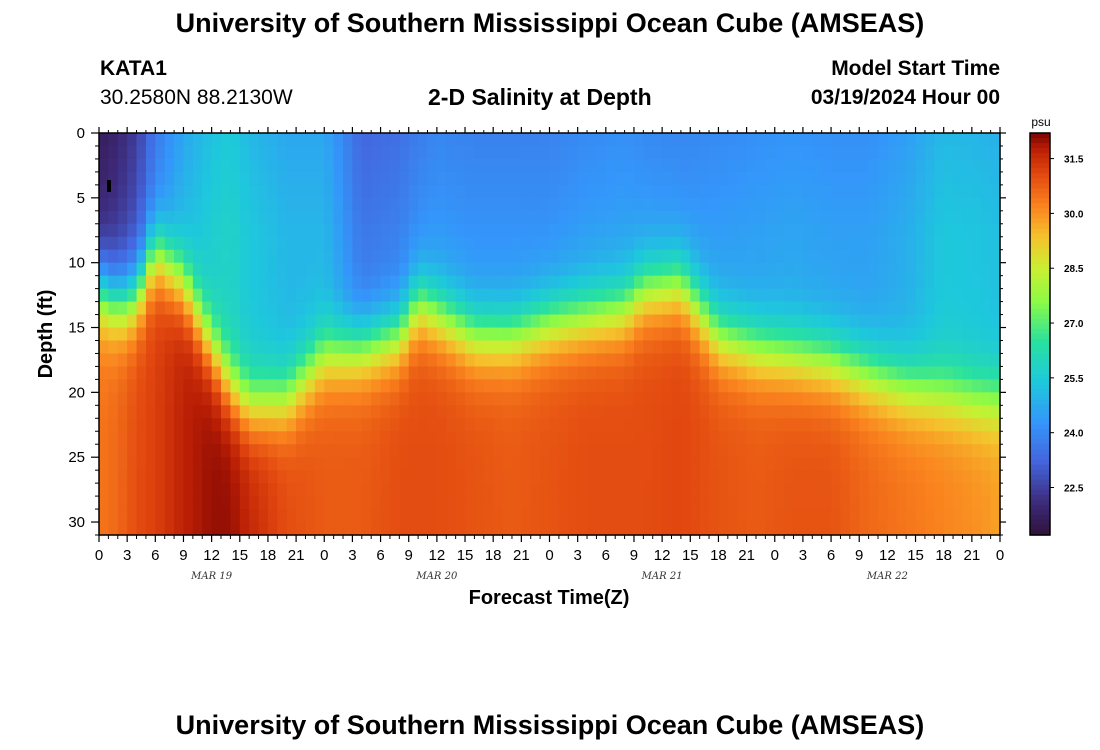 The height and width of the screenshot is (750, 1100). What do you see at coordinates (99, 555) in the screenshot?
I see `x-tick-label: 0` at bounding box center [99, 555].